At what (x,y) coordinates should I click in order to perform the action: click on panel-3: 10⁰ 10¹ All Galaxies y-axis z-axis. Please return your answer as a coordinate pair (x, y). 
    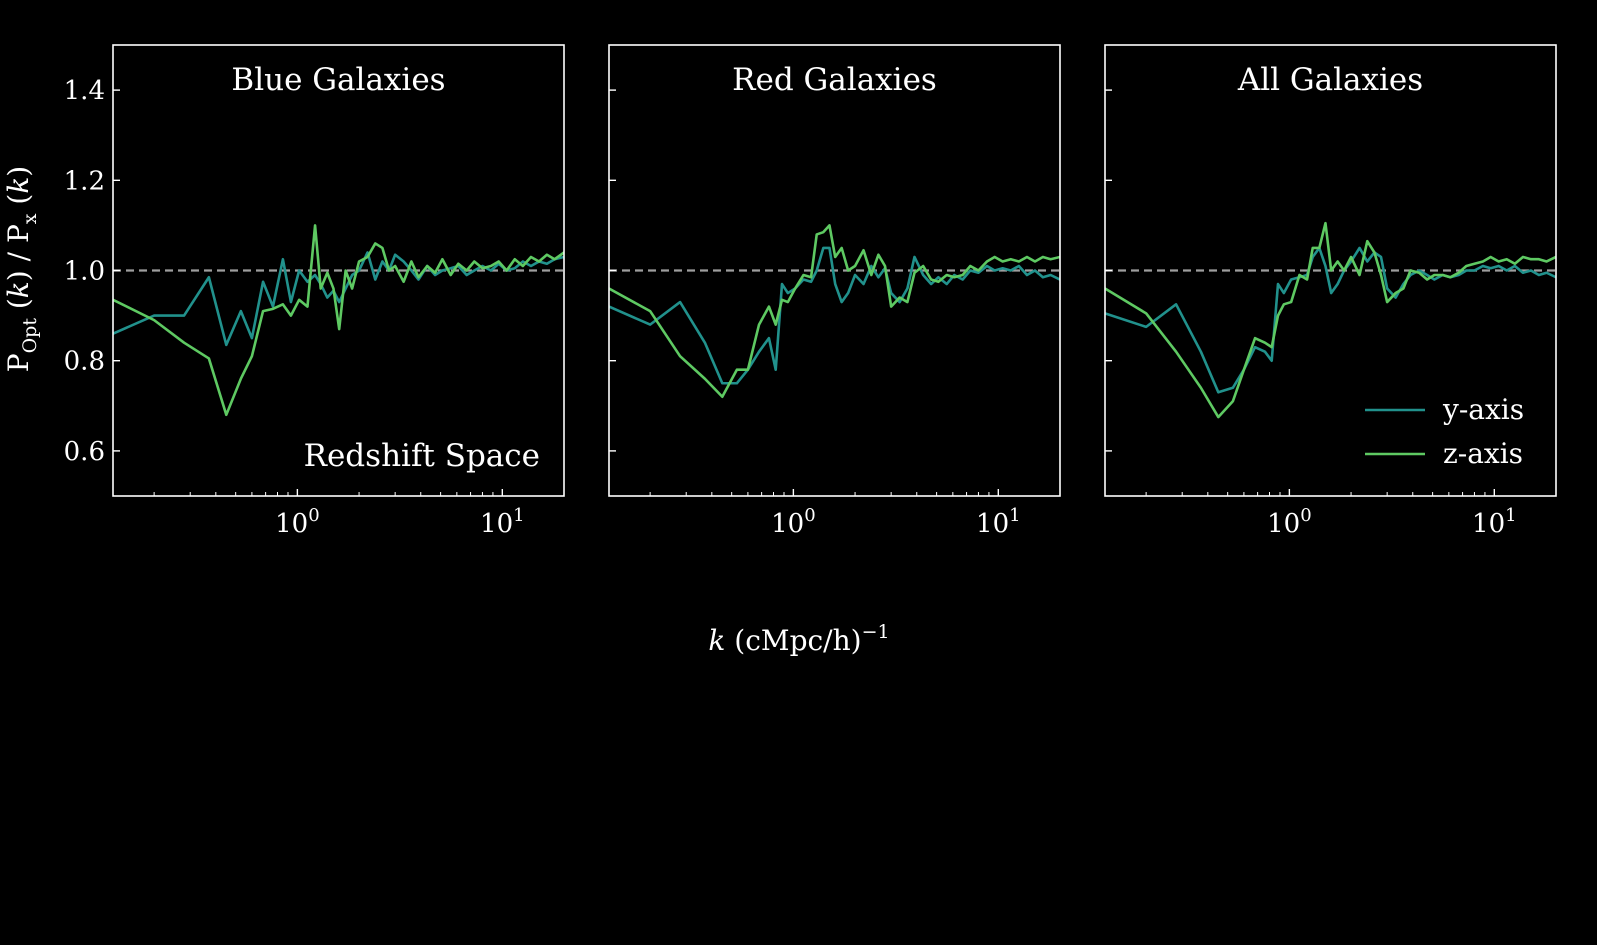
    Looking at the image, I should click on (1330, 291).